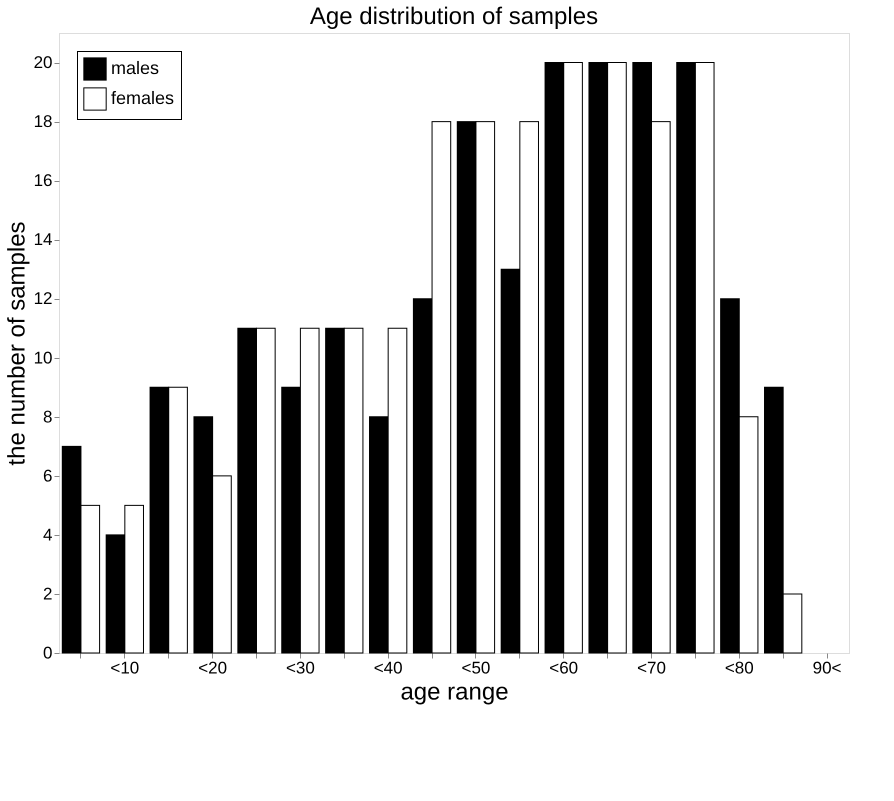 The height and width of the screenshot is (801, 894). What do you see at coordinates (213, 668) in the screenshot?
I see `x-tick-label: <20` at bounding box center [213, 668].